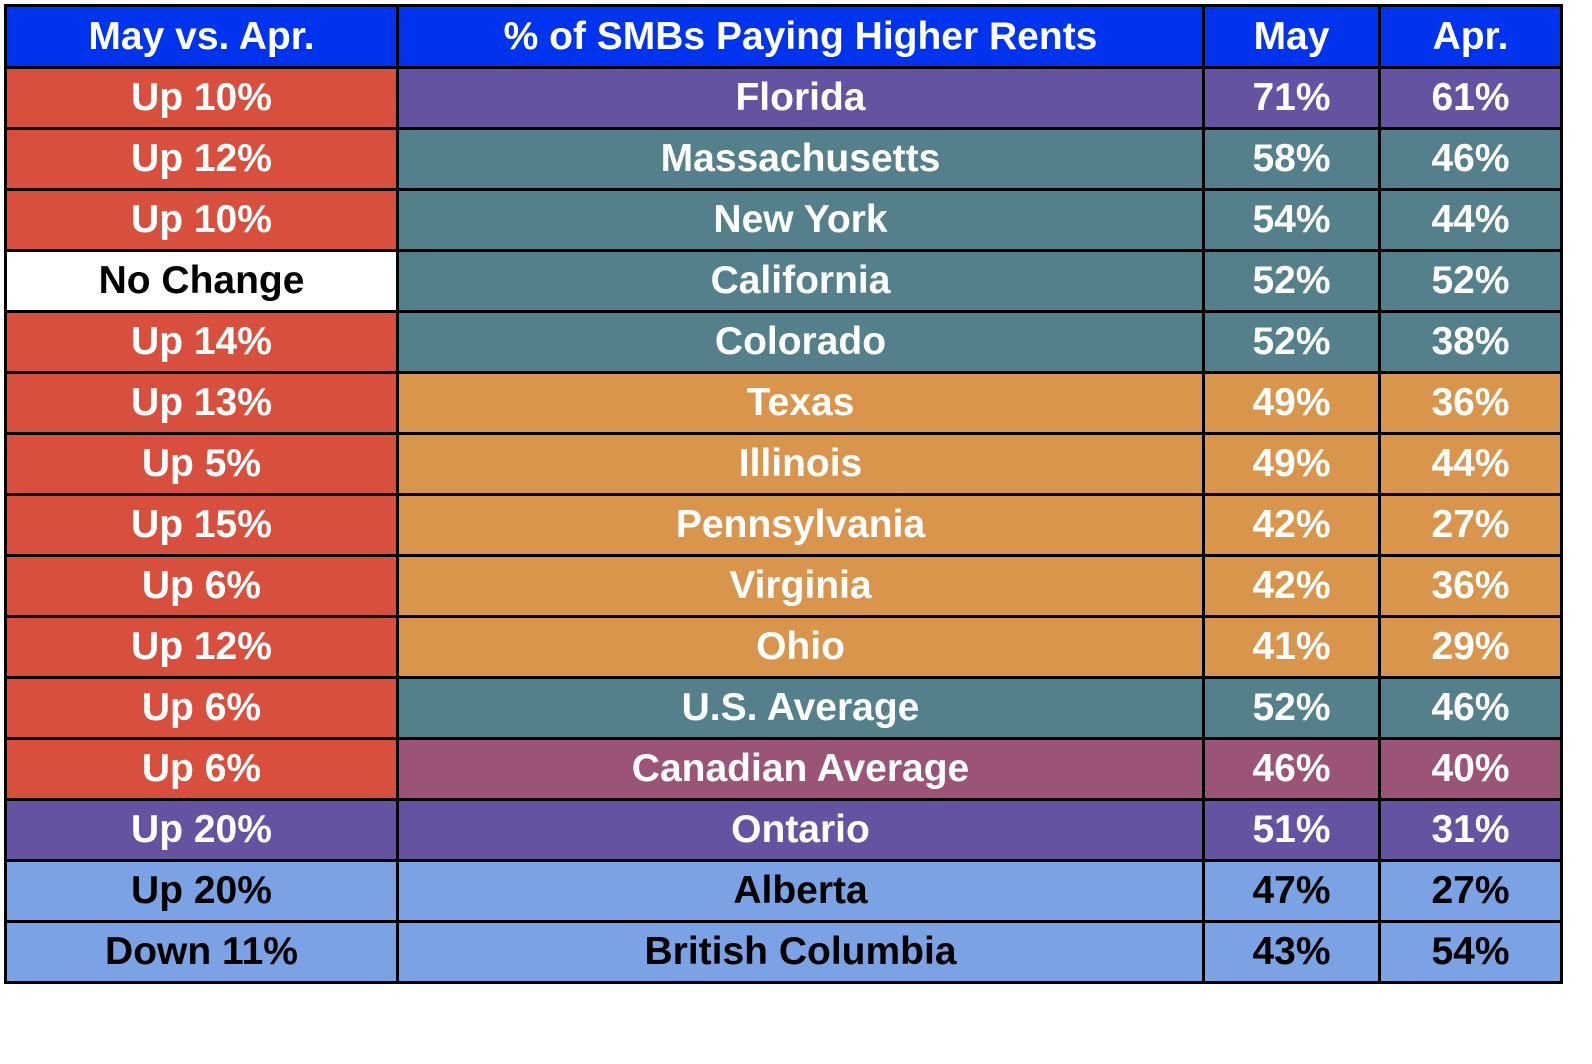  What do you see at coordinates (800, 159) in the screenshot?
I see `region-cell: Massachusetts` at bounding box center [800, 159].